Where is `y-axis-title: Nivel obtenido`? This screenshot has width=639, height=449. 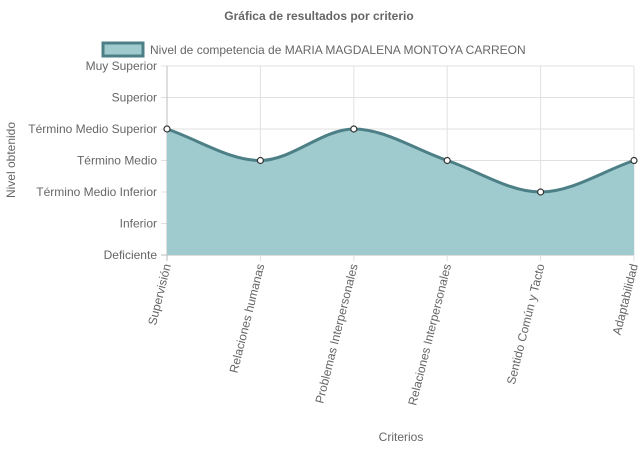
y-axis-title: Nivel obtenido is located at coordinates (11, 160).